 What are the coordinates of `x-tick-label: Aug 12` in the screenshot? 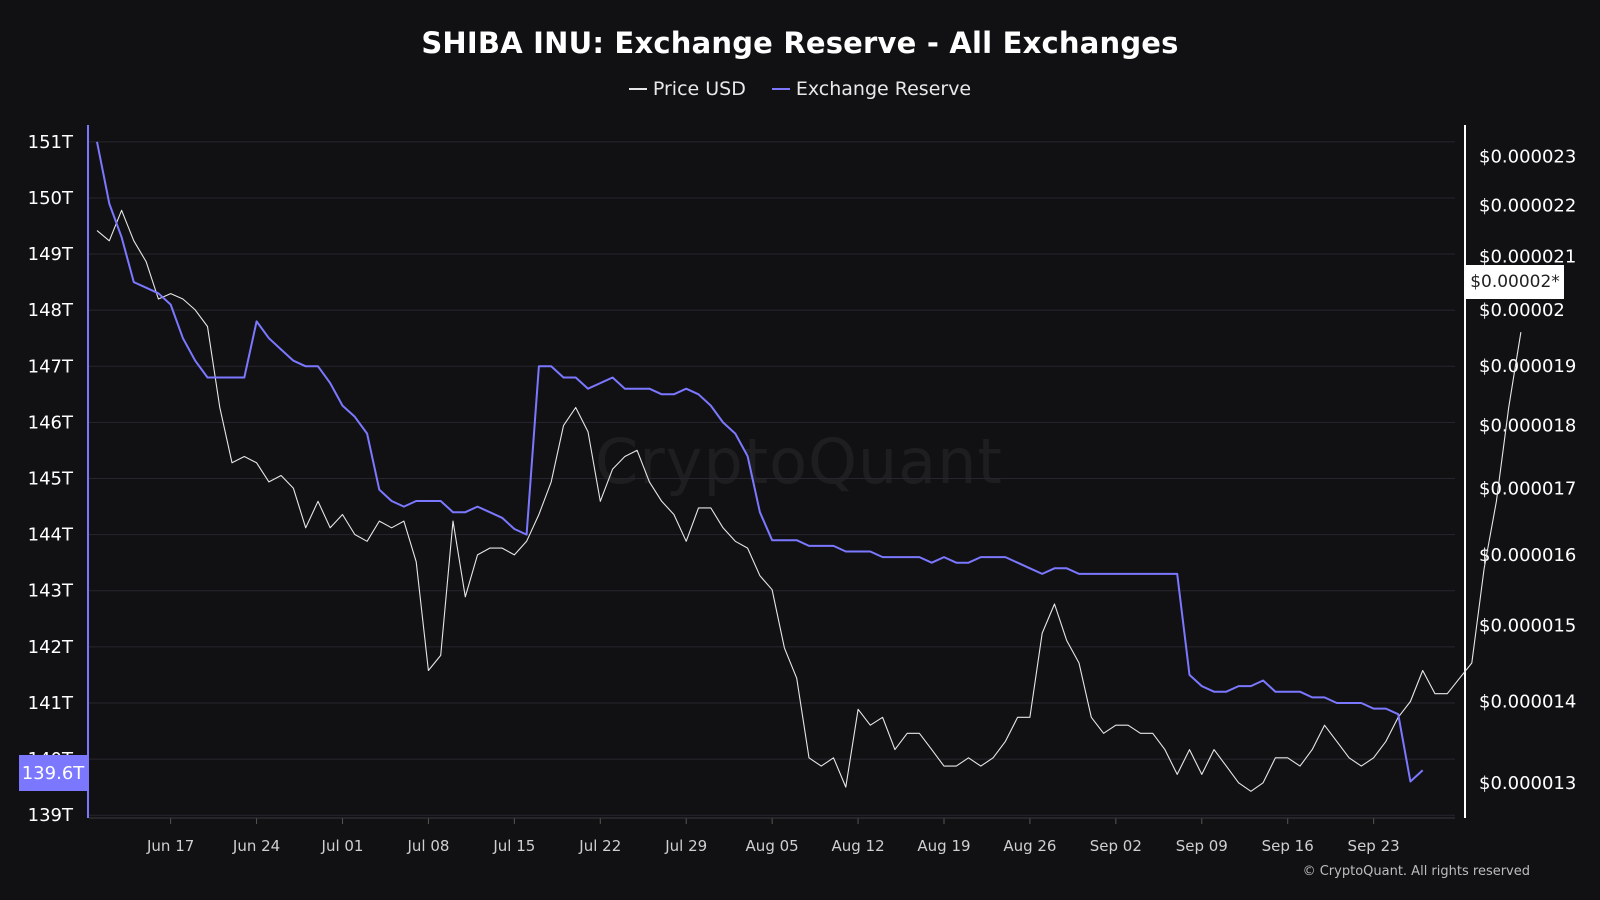 It's located at (857, 846).